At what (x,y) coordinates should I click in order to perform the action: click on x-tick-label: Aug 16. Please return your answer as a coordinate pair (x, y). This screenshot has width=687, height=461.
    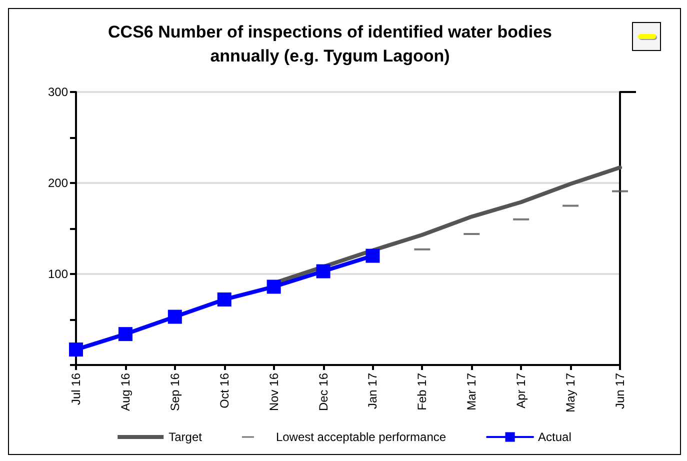
    Looking at the image, I should click on (125, 392).